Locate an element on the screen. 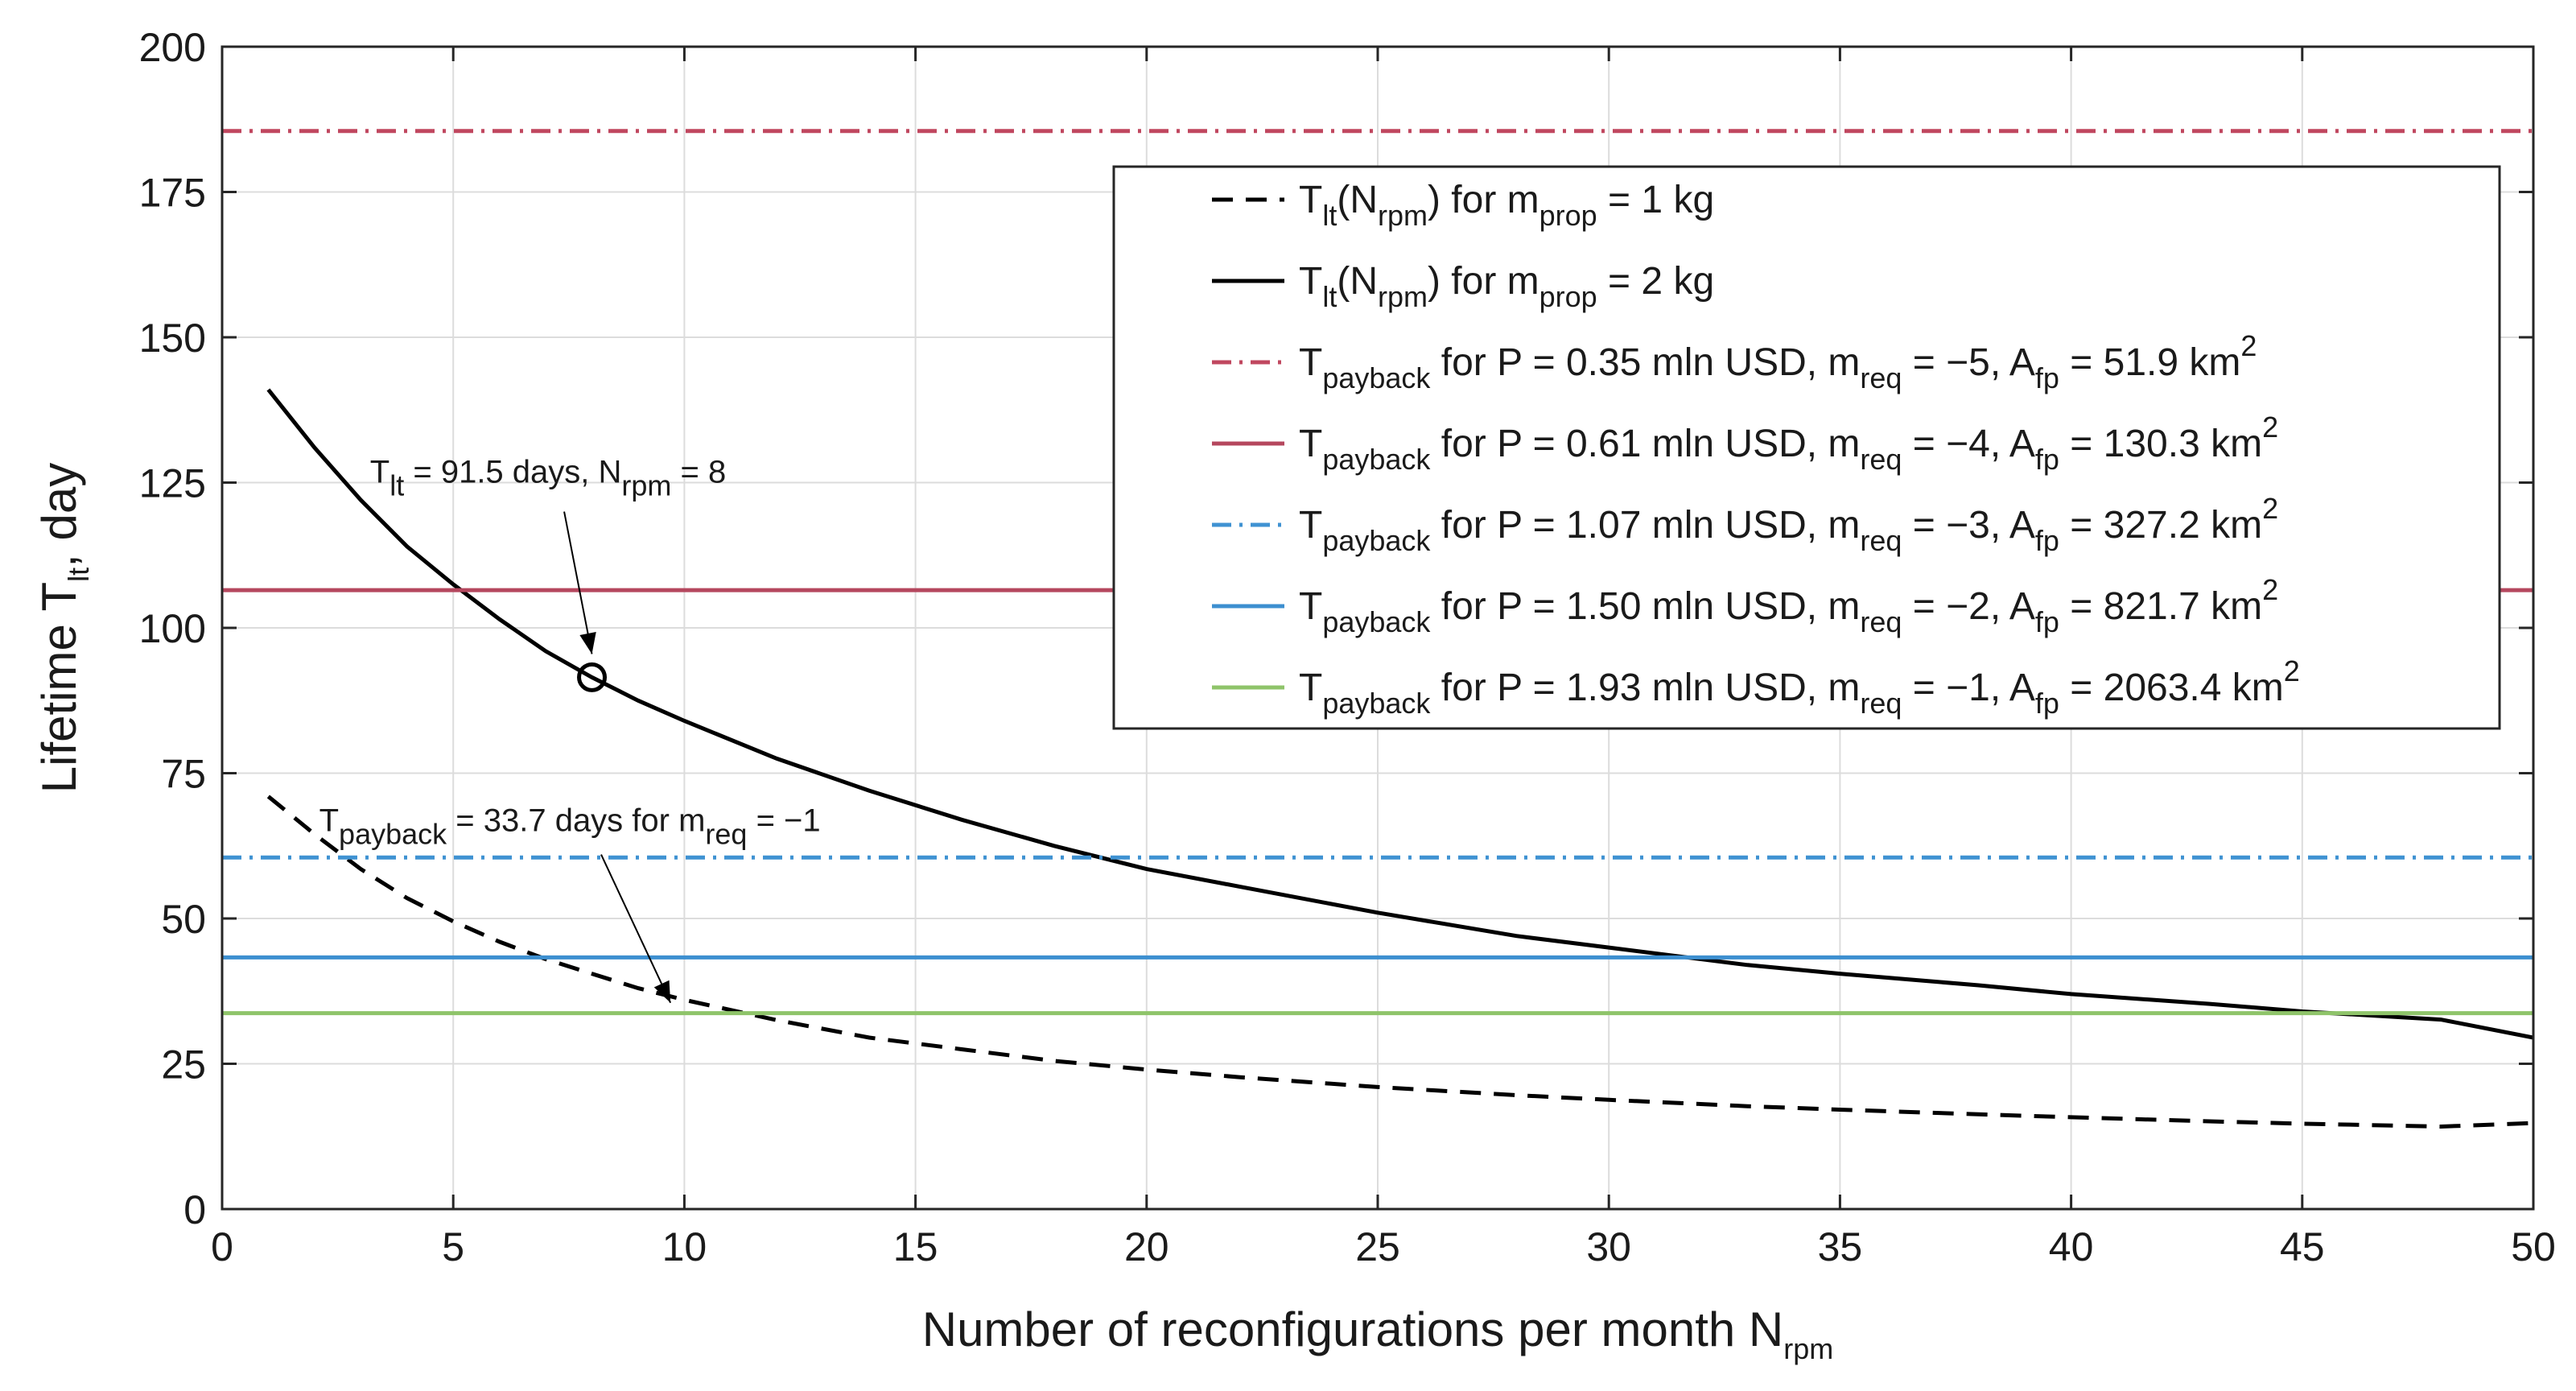 This screenshot has height=1391, width=2576. x-tick-label: 5 is located at coordinates (453, 1246).